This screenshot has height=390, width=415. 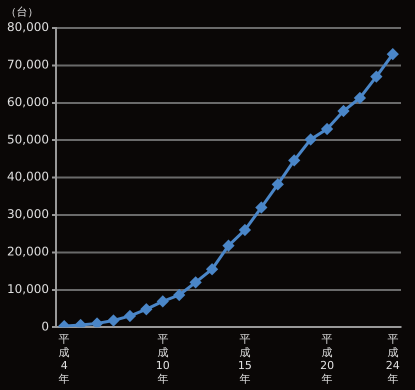 What do you see at coordinates (45, 326) in the screenshot?
I see `y-tick-label: 0` at bounding box center [45, 326].